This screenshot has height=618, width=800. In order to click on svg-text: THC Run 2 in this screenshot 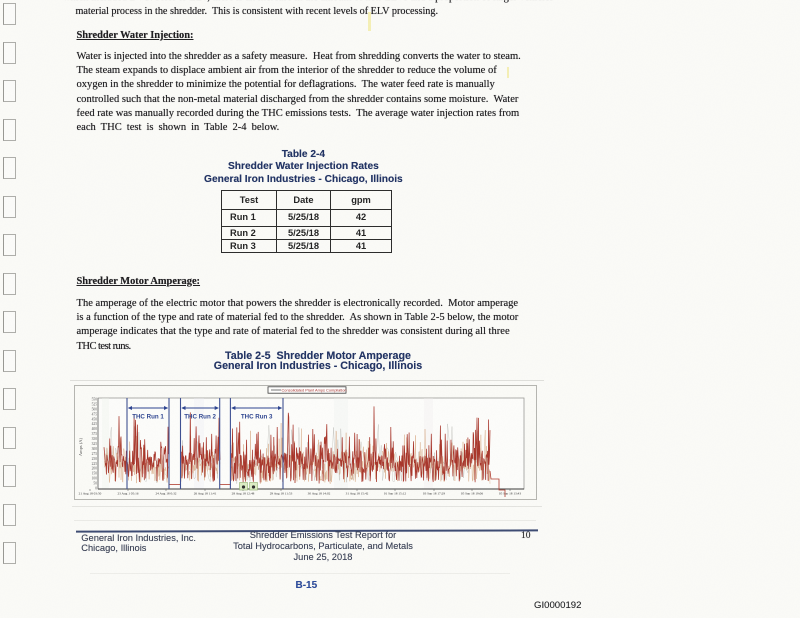, I will do `click(200, 416)`.